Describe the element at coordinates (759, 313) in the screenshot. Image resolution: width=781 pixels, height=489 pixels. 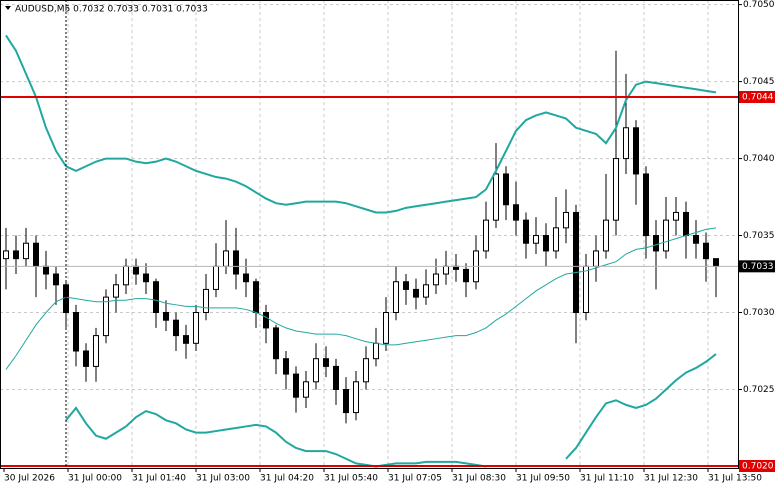
I see `y-tick-label: 0.7030` at that location.